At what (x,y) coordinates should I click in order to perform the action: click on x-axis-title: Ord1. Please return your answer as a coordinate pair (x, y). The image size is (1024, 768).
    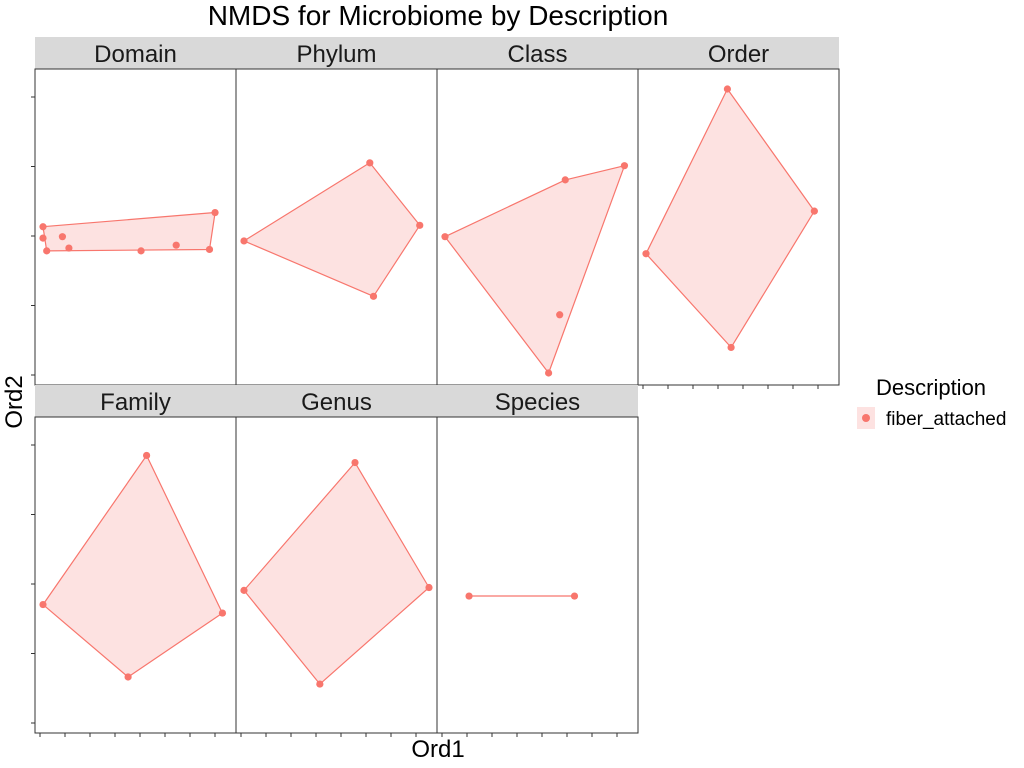
    Looking at the image, I should click on (437, 749).